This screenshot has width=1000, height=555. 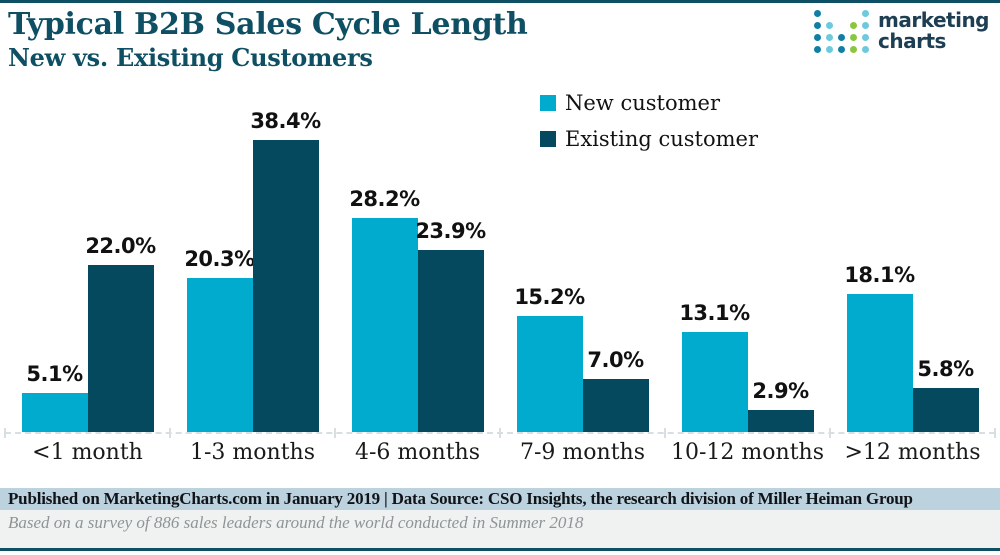 What do you see at coordinates (384, 199) in the screenshot?
I see `value-label: 28.2%` at bounding box center [384, 199].